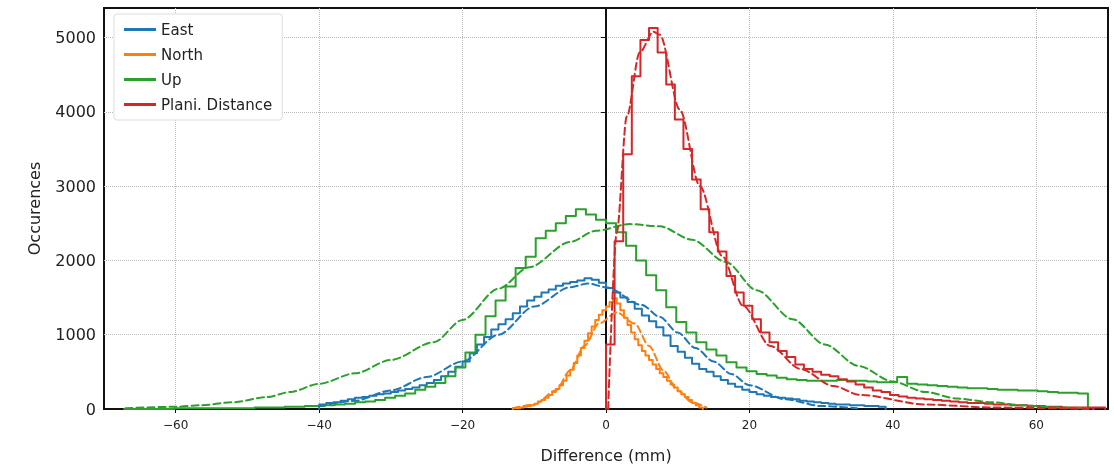  What do you see at coordinates (606, 455) in the screenshot?
I see `x-axis-title: Difference (mm)` at bounding box center [606, 455].